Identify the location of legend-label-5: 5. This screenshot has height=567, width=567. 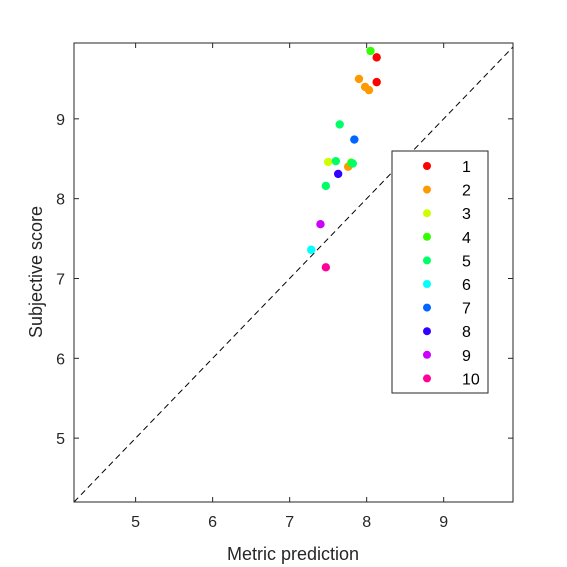
(466, 261).